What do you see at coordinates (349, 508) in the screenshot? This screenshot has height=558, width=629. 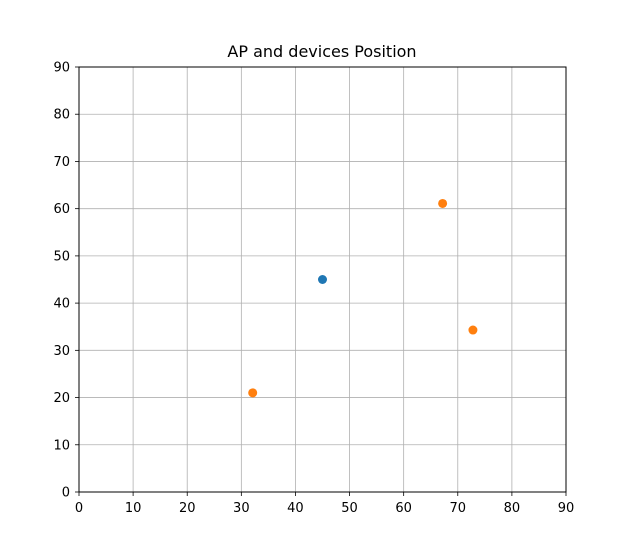 I see `x-tick-label: 50` at bounding box center [349, 508].